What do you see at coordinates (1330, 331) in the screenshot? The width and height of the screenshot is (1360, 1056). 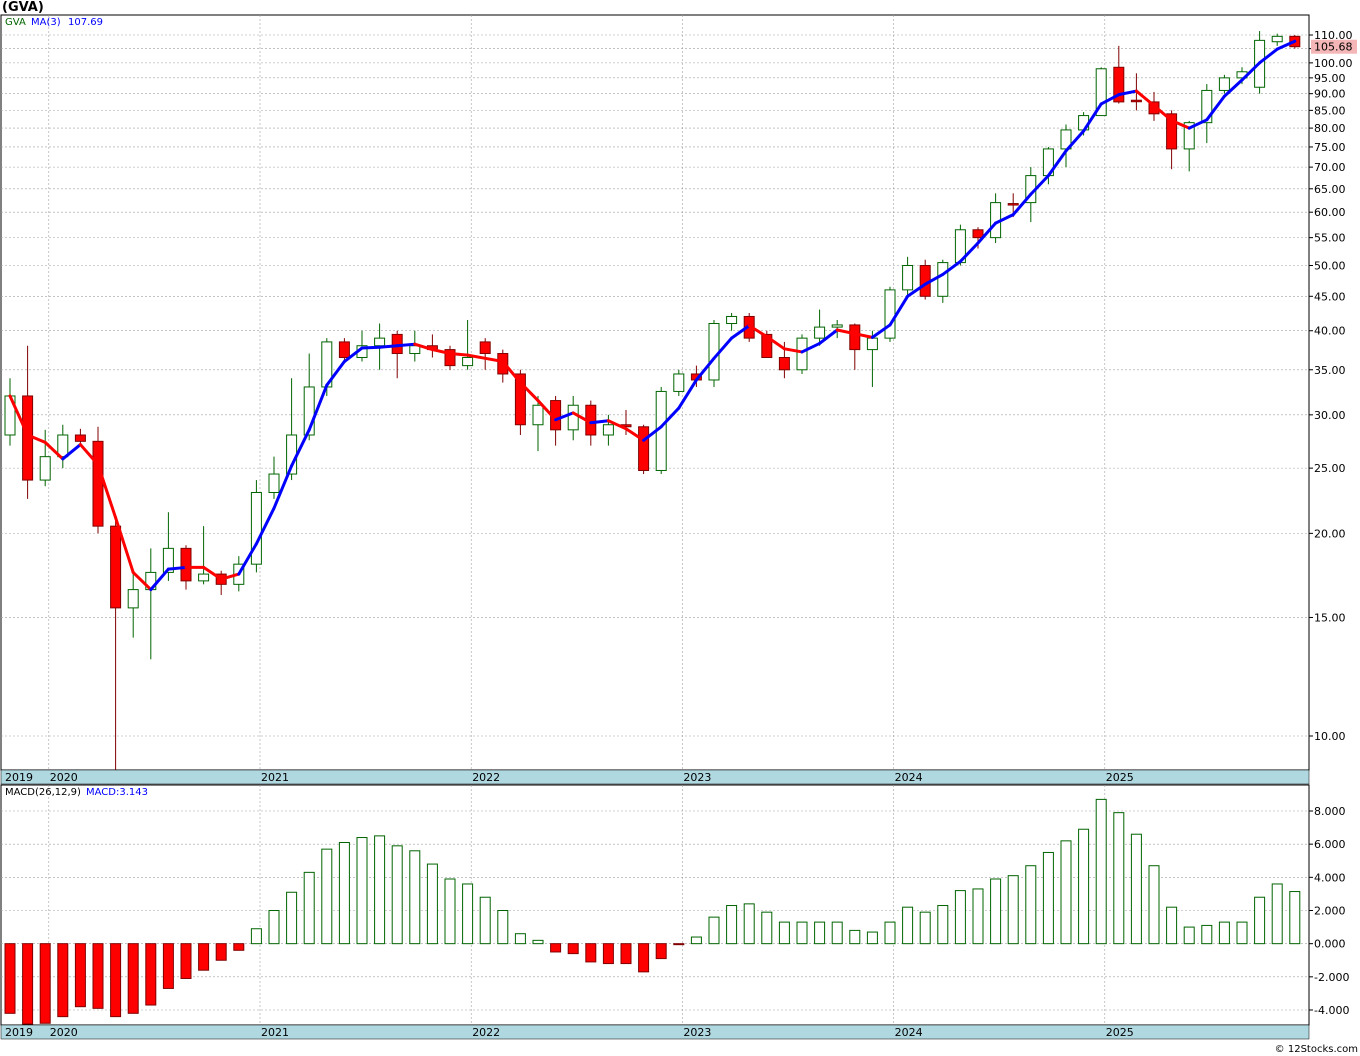 I see `price-y-tick-label: 40.00` at bounding box center [1330, 331].